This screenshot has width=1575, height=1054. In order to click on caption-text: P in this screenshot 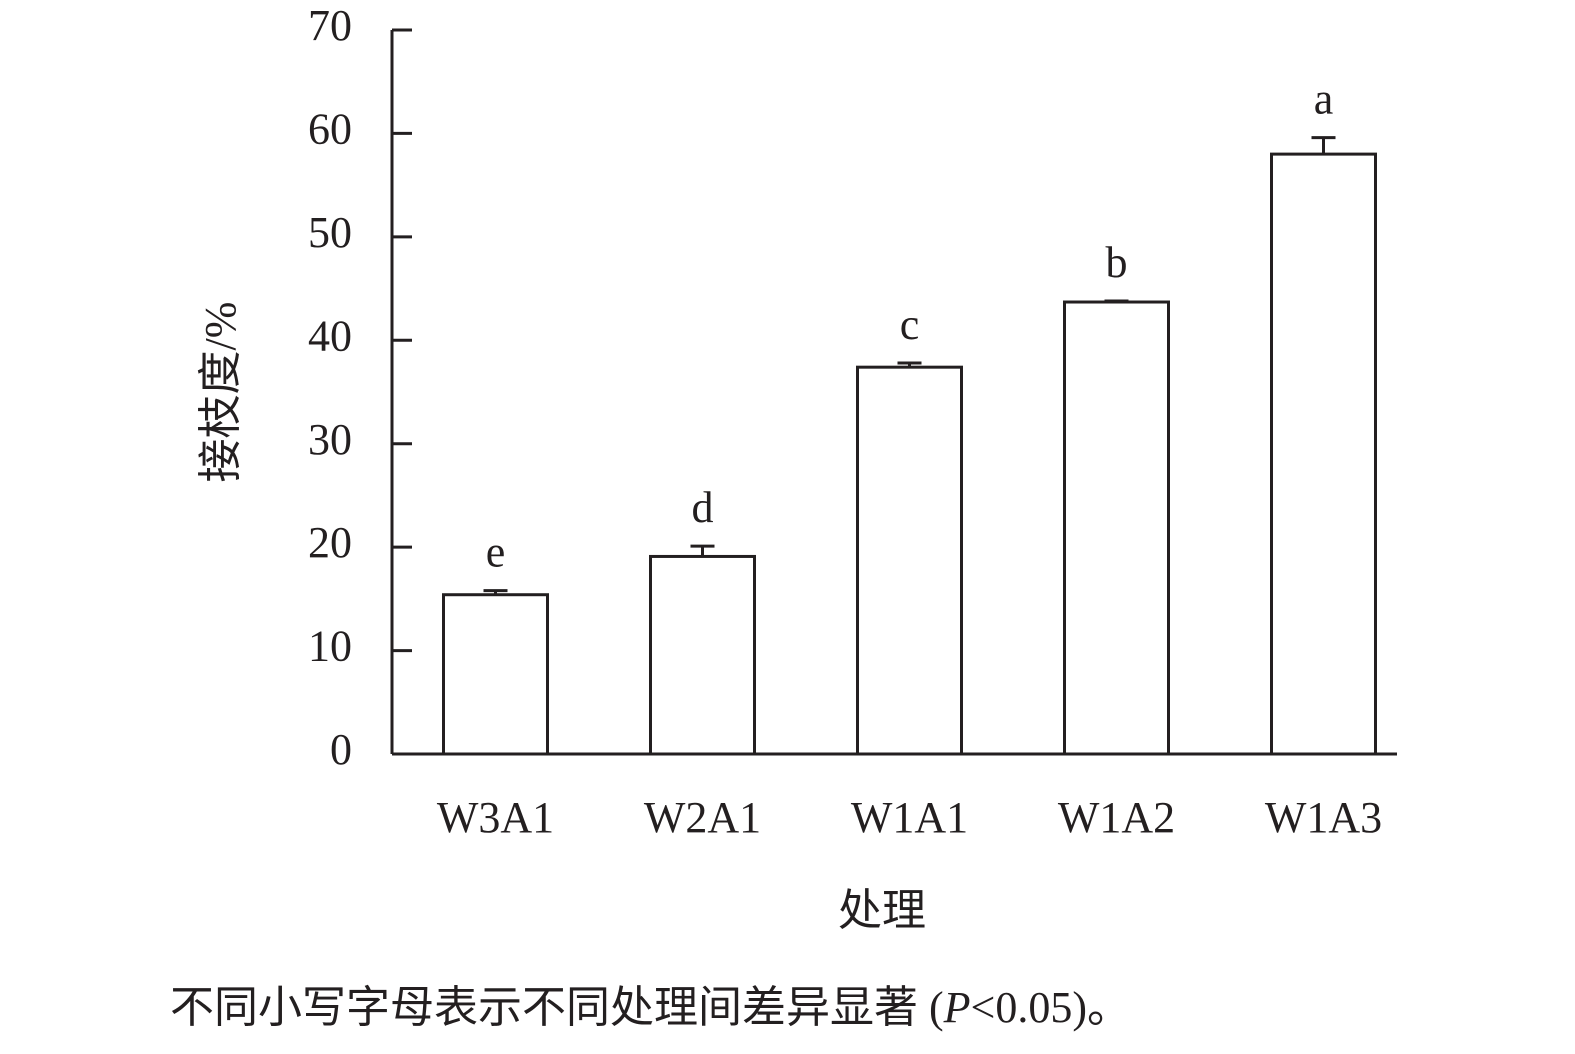, I will do `click(957, 1007)`.